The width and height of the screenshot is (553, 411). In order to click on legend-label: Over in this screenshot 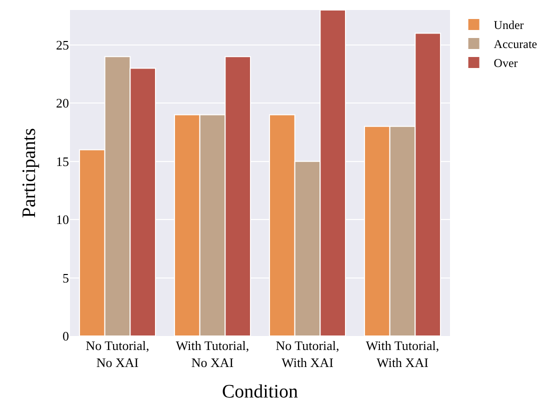, I will do `click(506, 63)`.